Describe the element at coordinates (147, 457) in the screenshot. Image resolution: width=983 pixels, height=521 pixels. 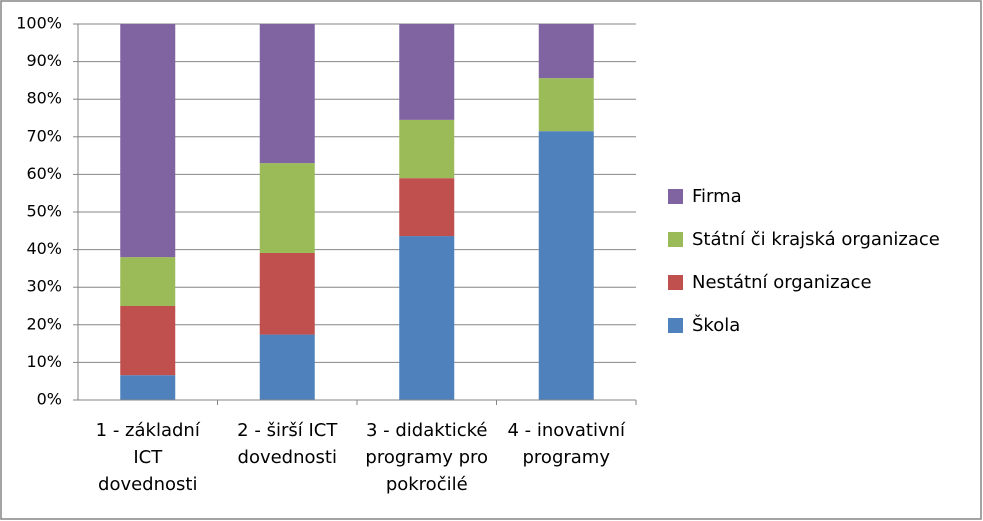
I see `x-tick-label: 1 - základní ICT dovednosti` at that location.